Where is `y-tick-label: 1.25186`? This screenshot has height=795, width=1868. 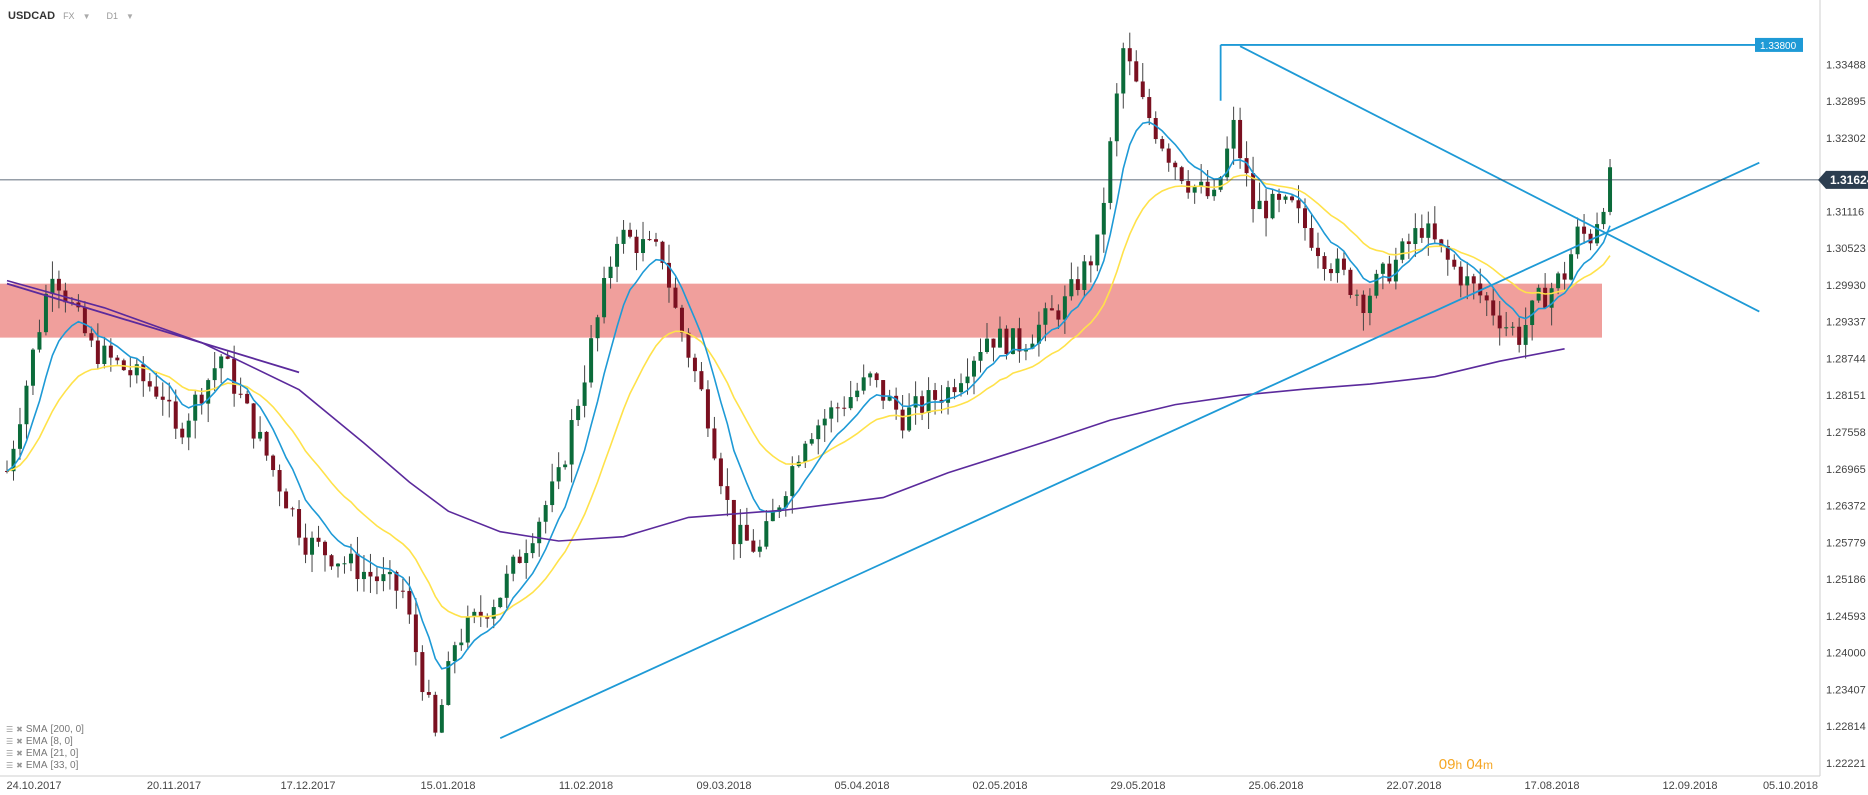
y-tick-label: 1.25186 is located at coordinates (1846, 580).